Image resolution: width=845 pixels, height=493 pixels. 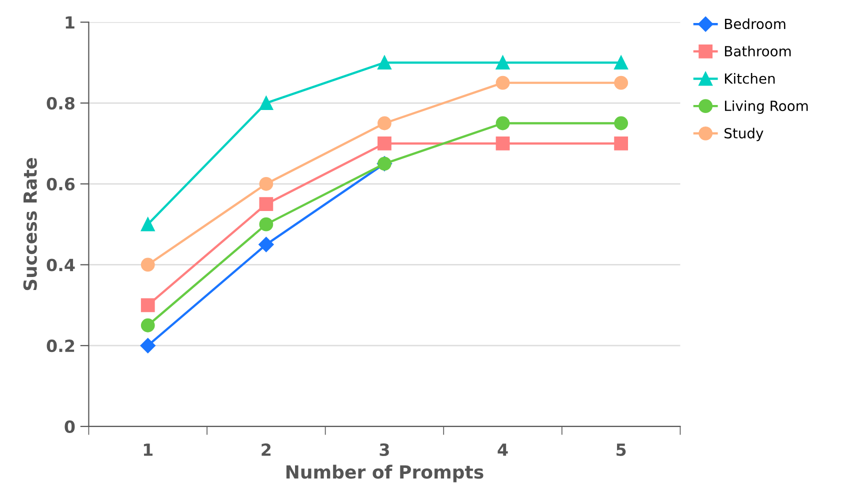 I want to click on y-tick-label: 0.2, so click(x=60, y=346).